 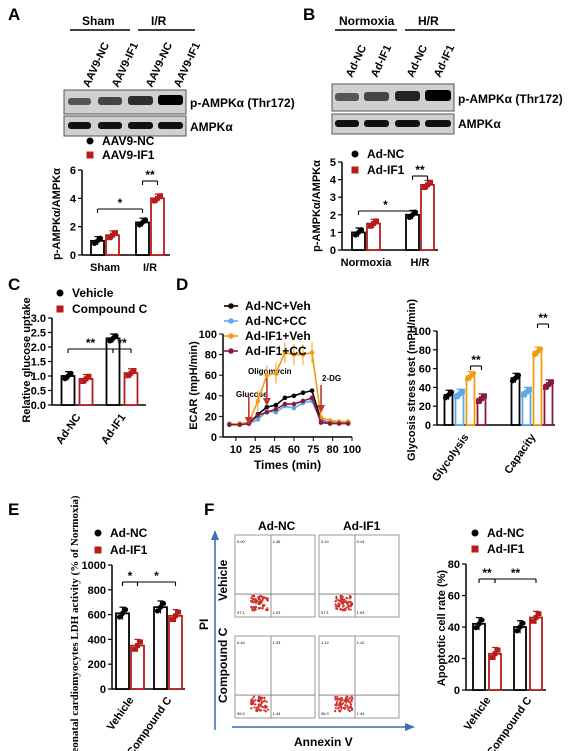 What do you see at coordinates (277, 612) in the screenshot?
I see `quadrant-value: 1.93` at bounding box center [277, 612].